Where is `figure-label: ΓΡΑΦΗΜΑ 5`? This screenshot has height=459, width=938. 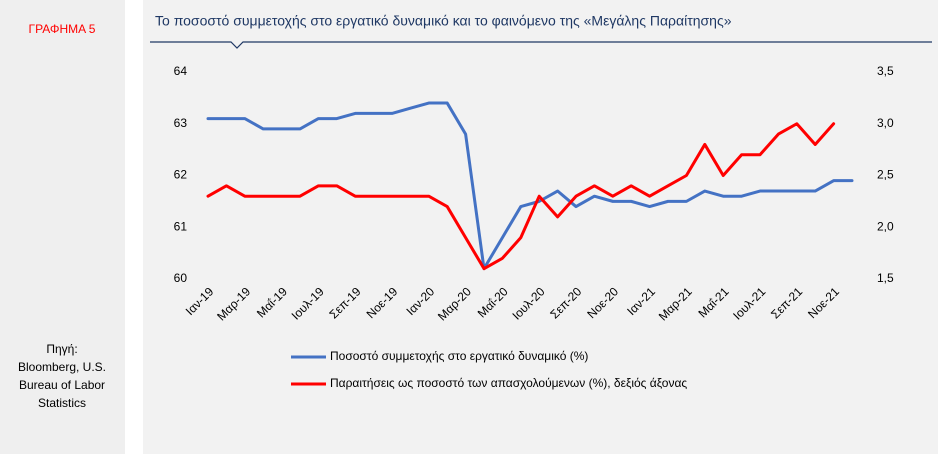 figure-label: ΓΡΑΦΗΜΑ 5 is located at coordinates (62, 29).